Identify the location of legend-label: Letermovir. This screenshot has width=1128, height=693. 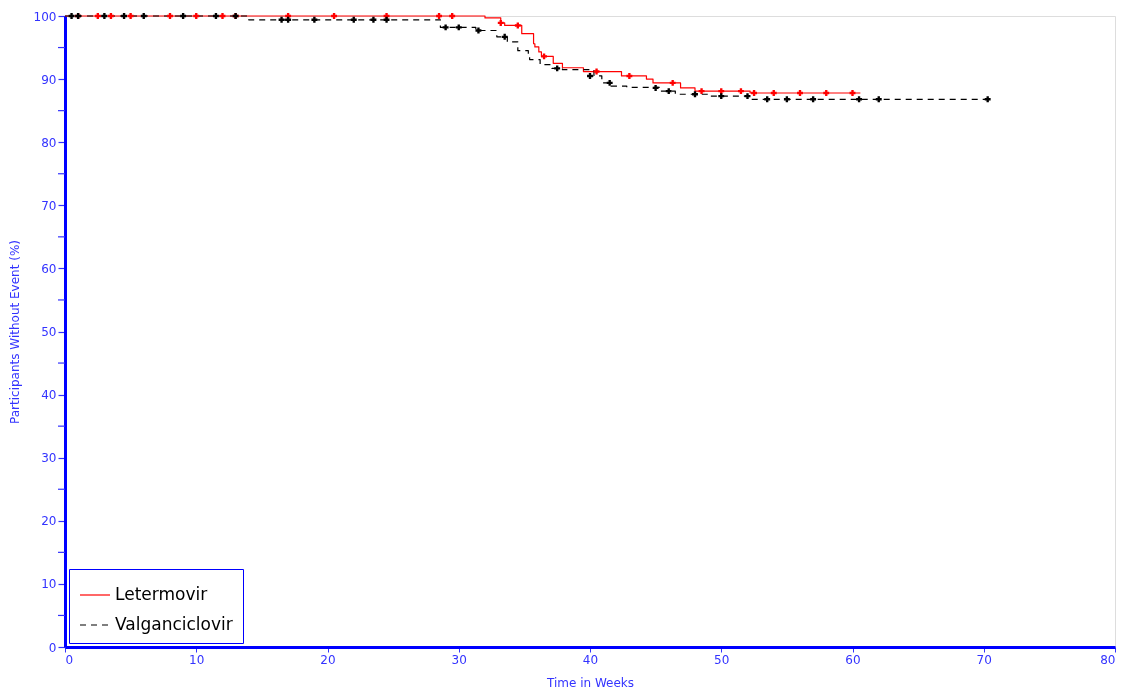
(161, 594).